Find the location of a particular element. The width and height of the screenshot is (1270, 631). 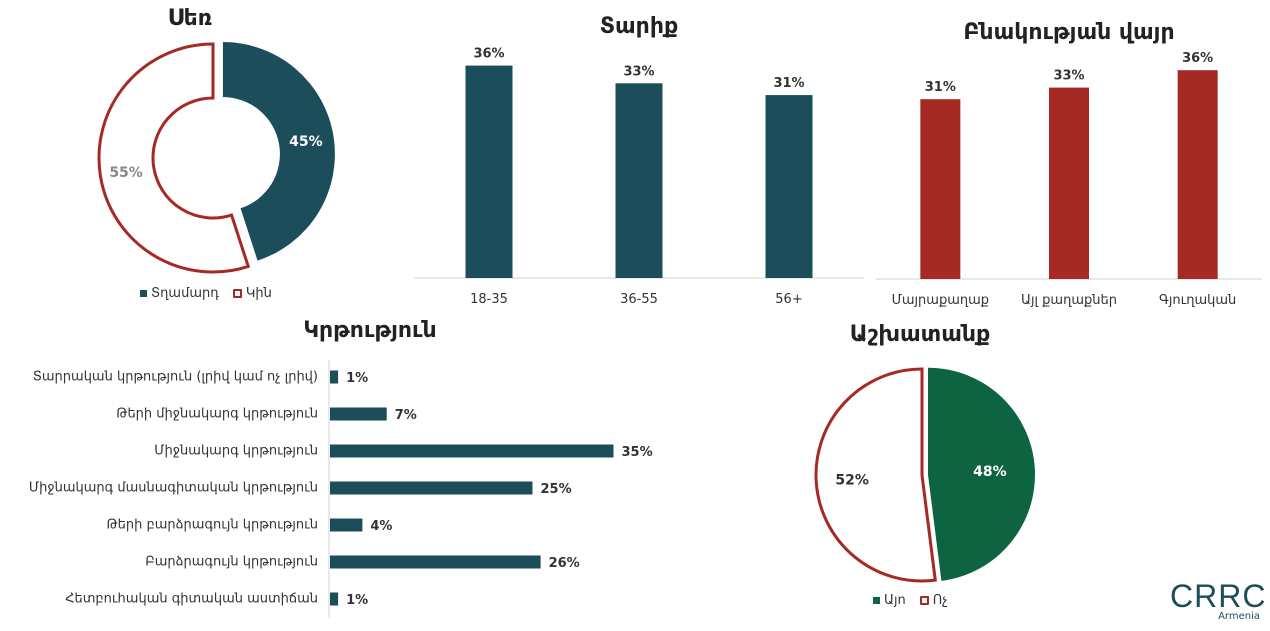

work-legend: Այո Ոչ is located at coordinates (910, 600).